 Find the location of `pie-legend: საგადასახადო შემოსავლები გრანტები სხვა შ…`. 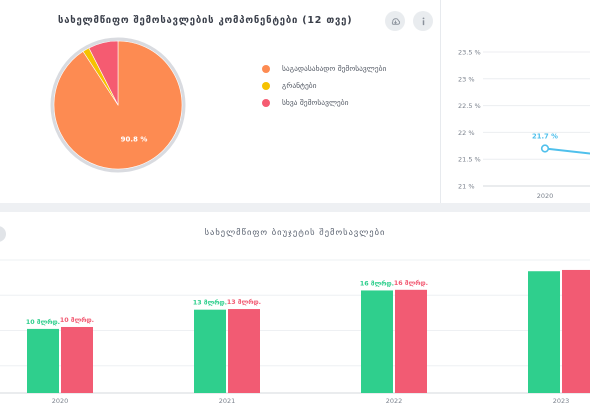

pie-legend: საგადასახადო შემოსავლები გრანტები სხვა შ… is located at coordinates (324, 85).